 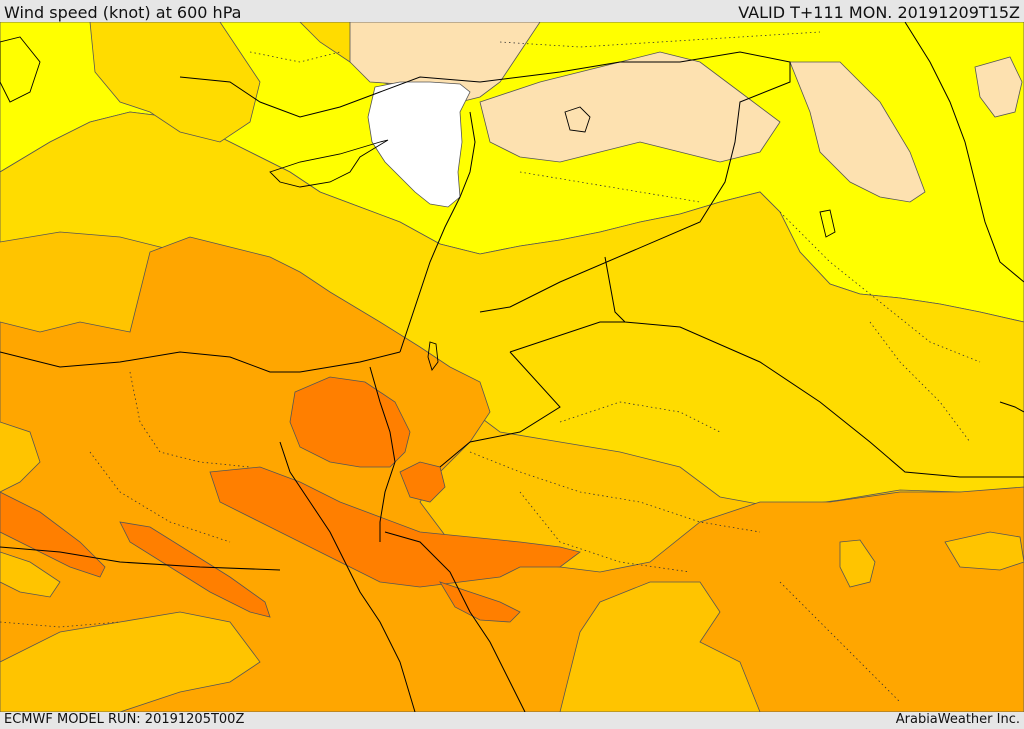 I want to click on dead-sea-outline, so click(x=433, y=356).